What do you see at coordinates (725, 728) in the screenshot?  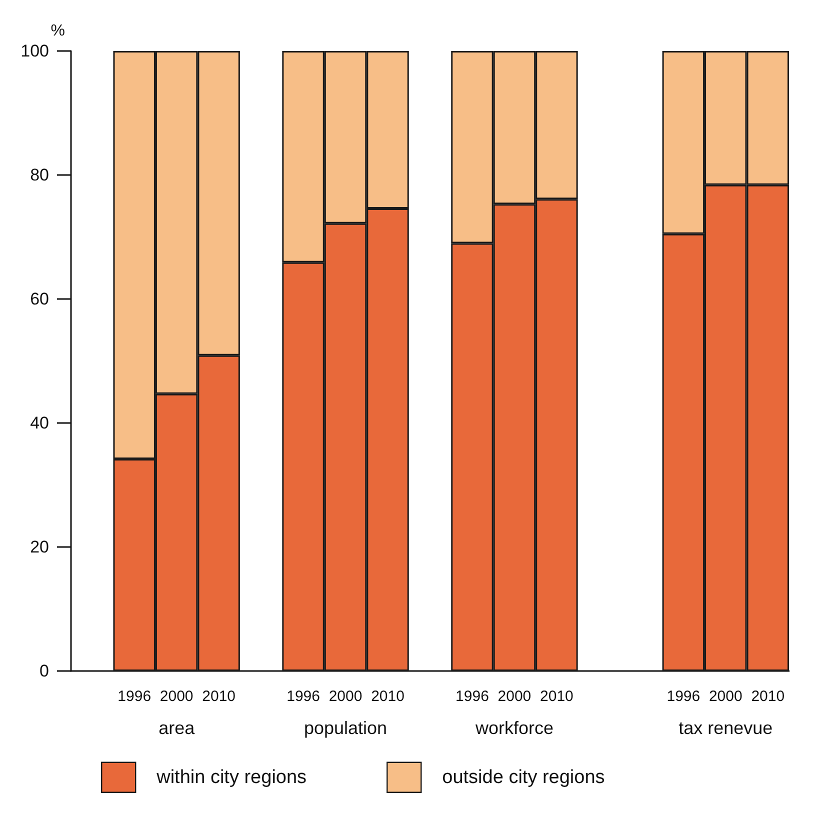 I see `text: tax renevue` at bounding box center [725, 728].